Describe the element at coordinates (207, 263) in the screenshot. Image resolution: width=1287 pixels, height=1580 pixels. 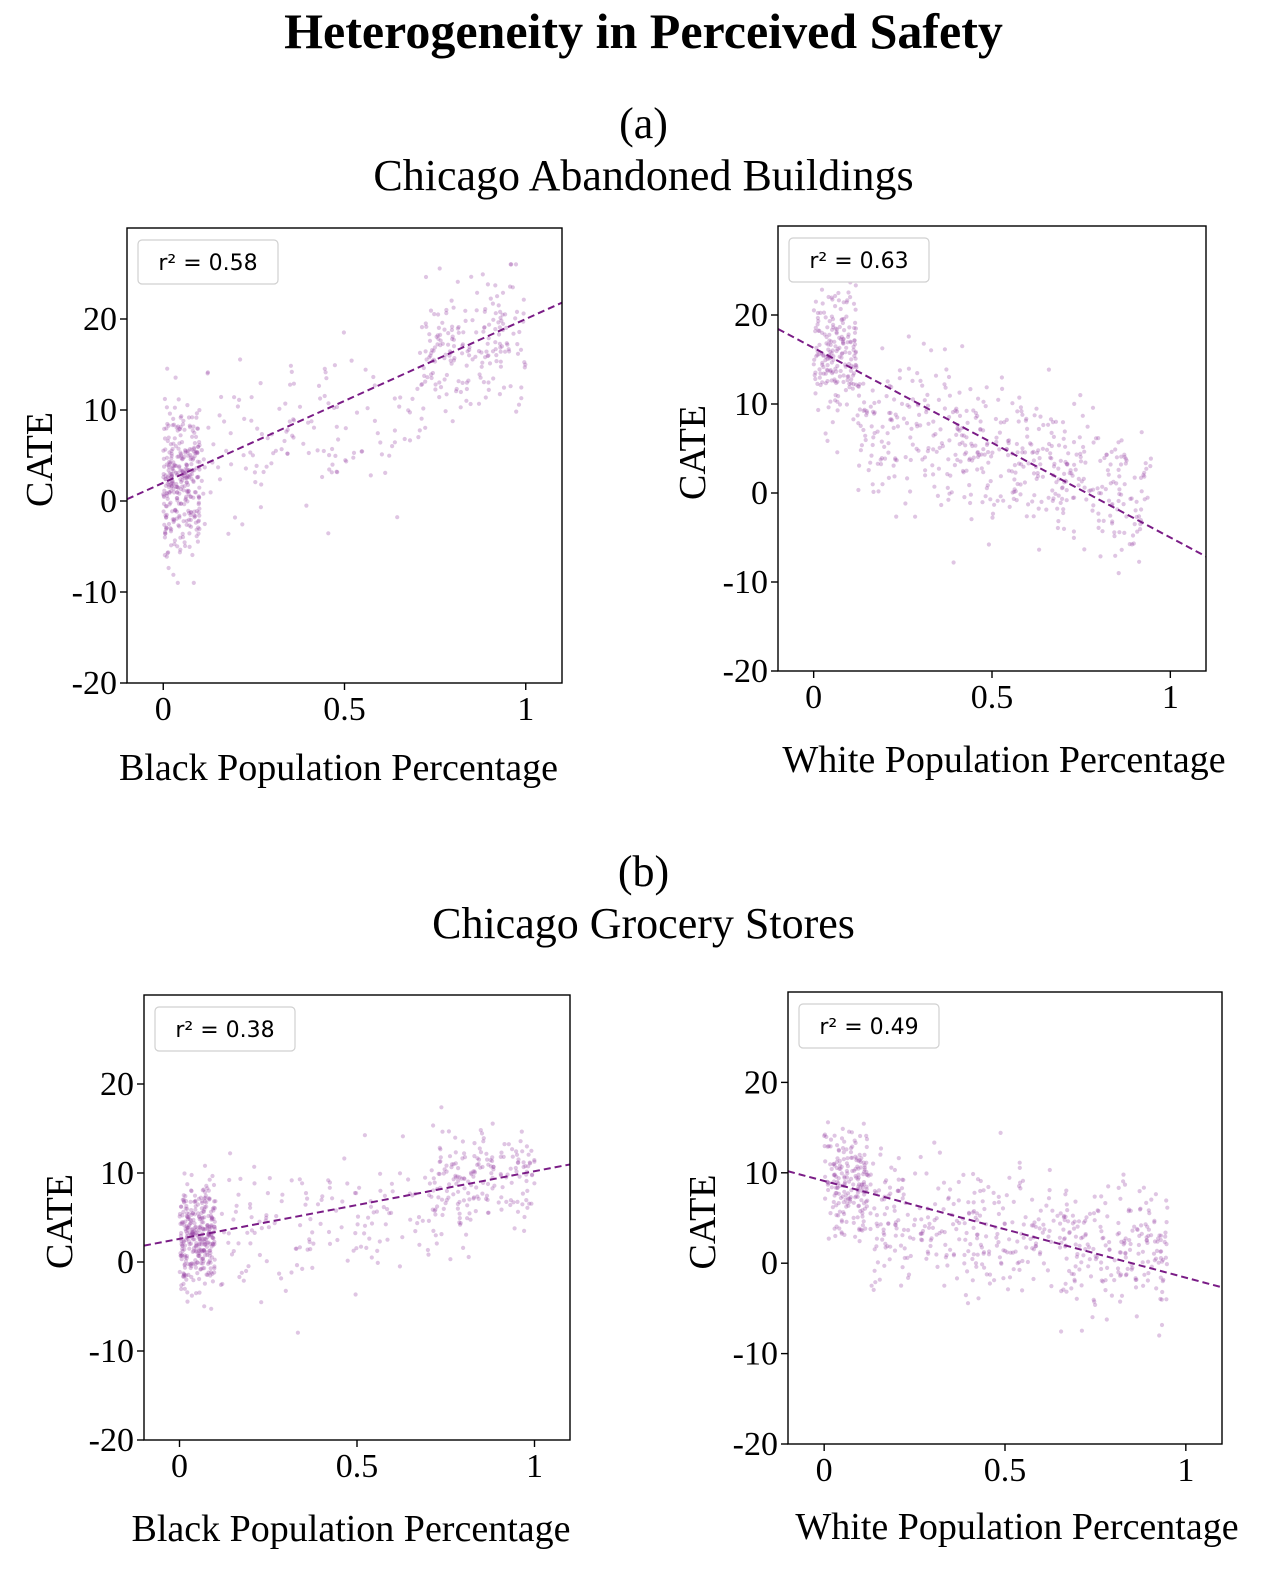
I see `legend-label: r² = 0.58` at that location.